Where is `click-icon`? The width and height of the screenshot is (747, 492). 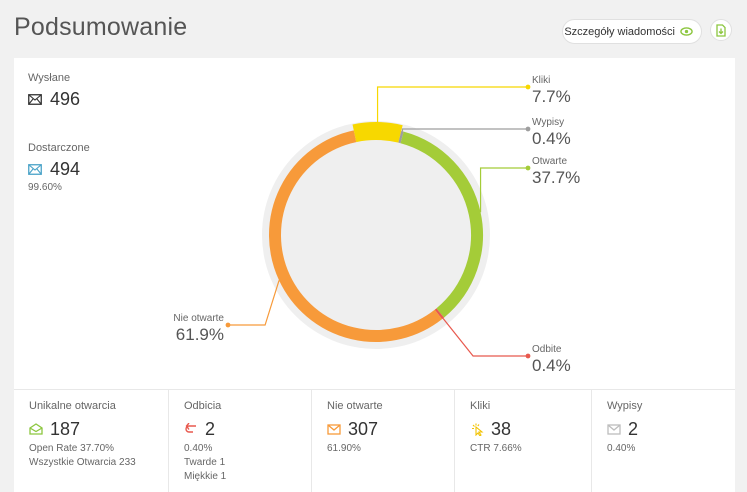
click-icon is located at coordinates (478, 429).